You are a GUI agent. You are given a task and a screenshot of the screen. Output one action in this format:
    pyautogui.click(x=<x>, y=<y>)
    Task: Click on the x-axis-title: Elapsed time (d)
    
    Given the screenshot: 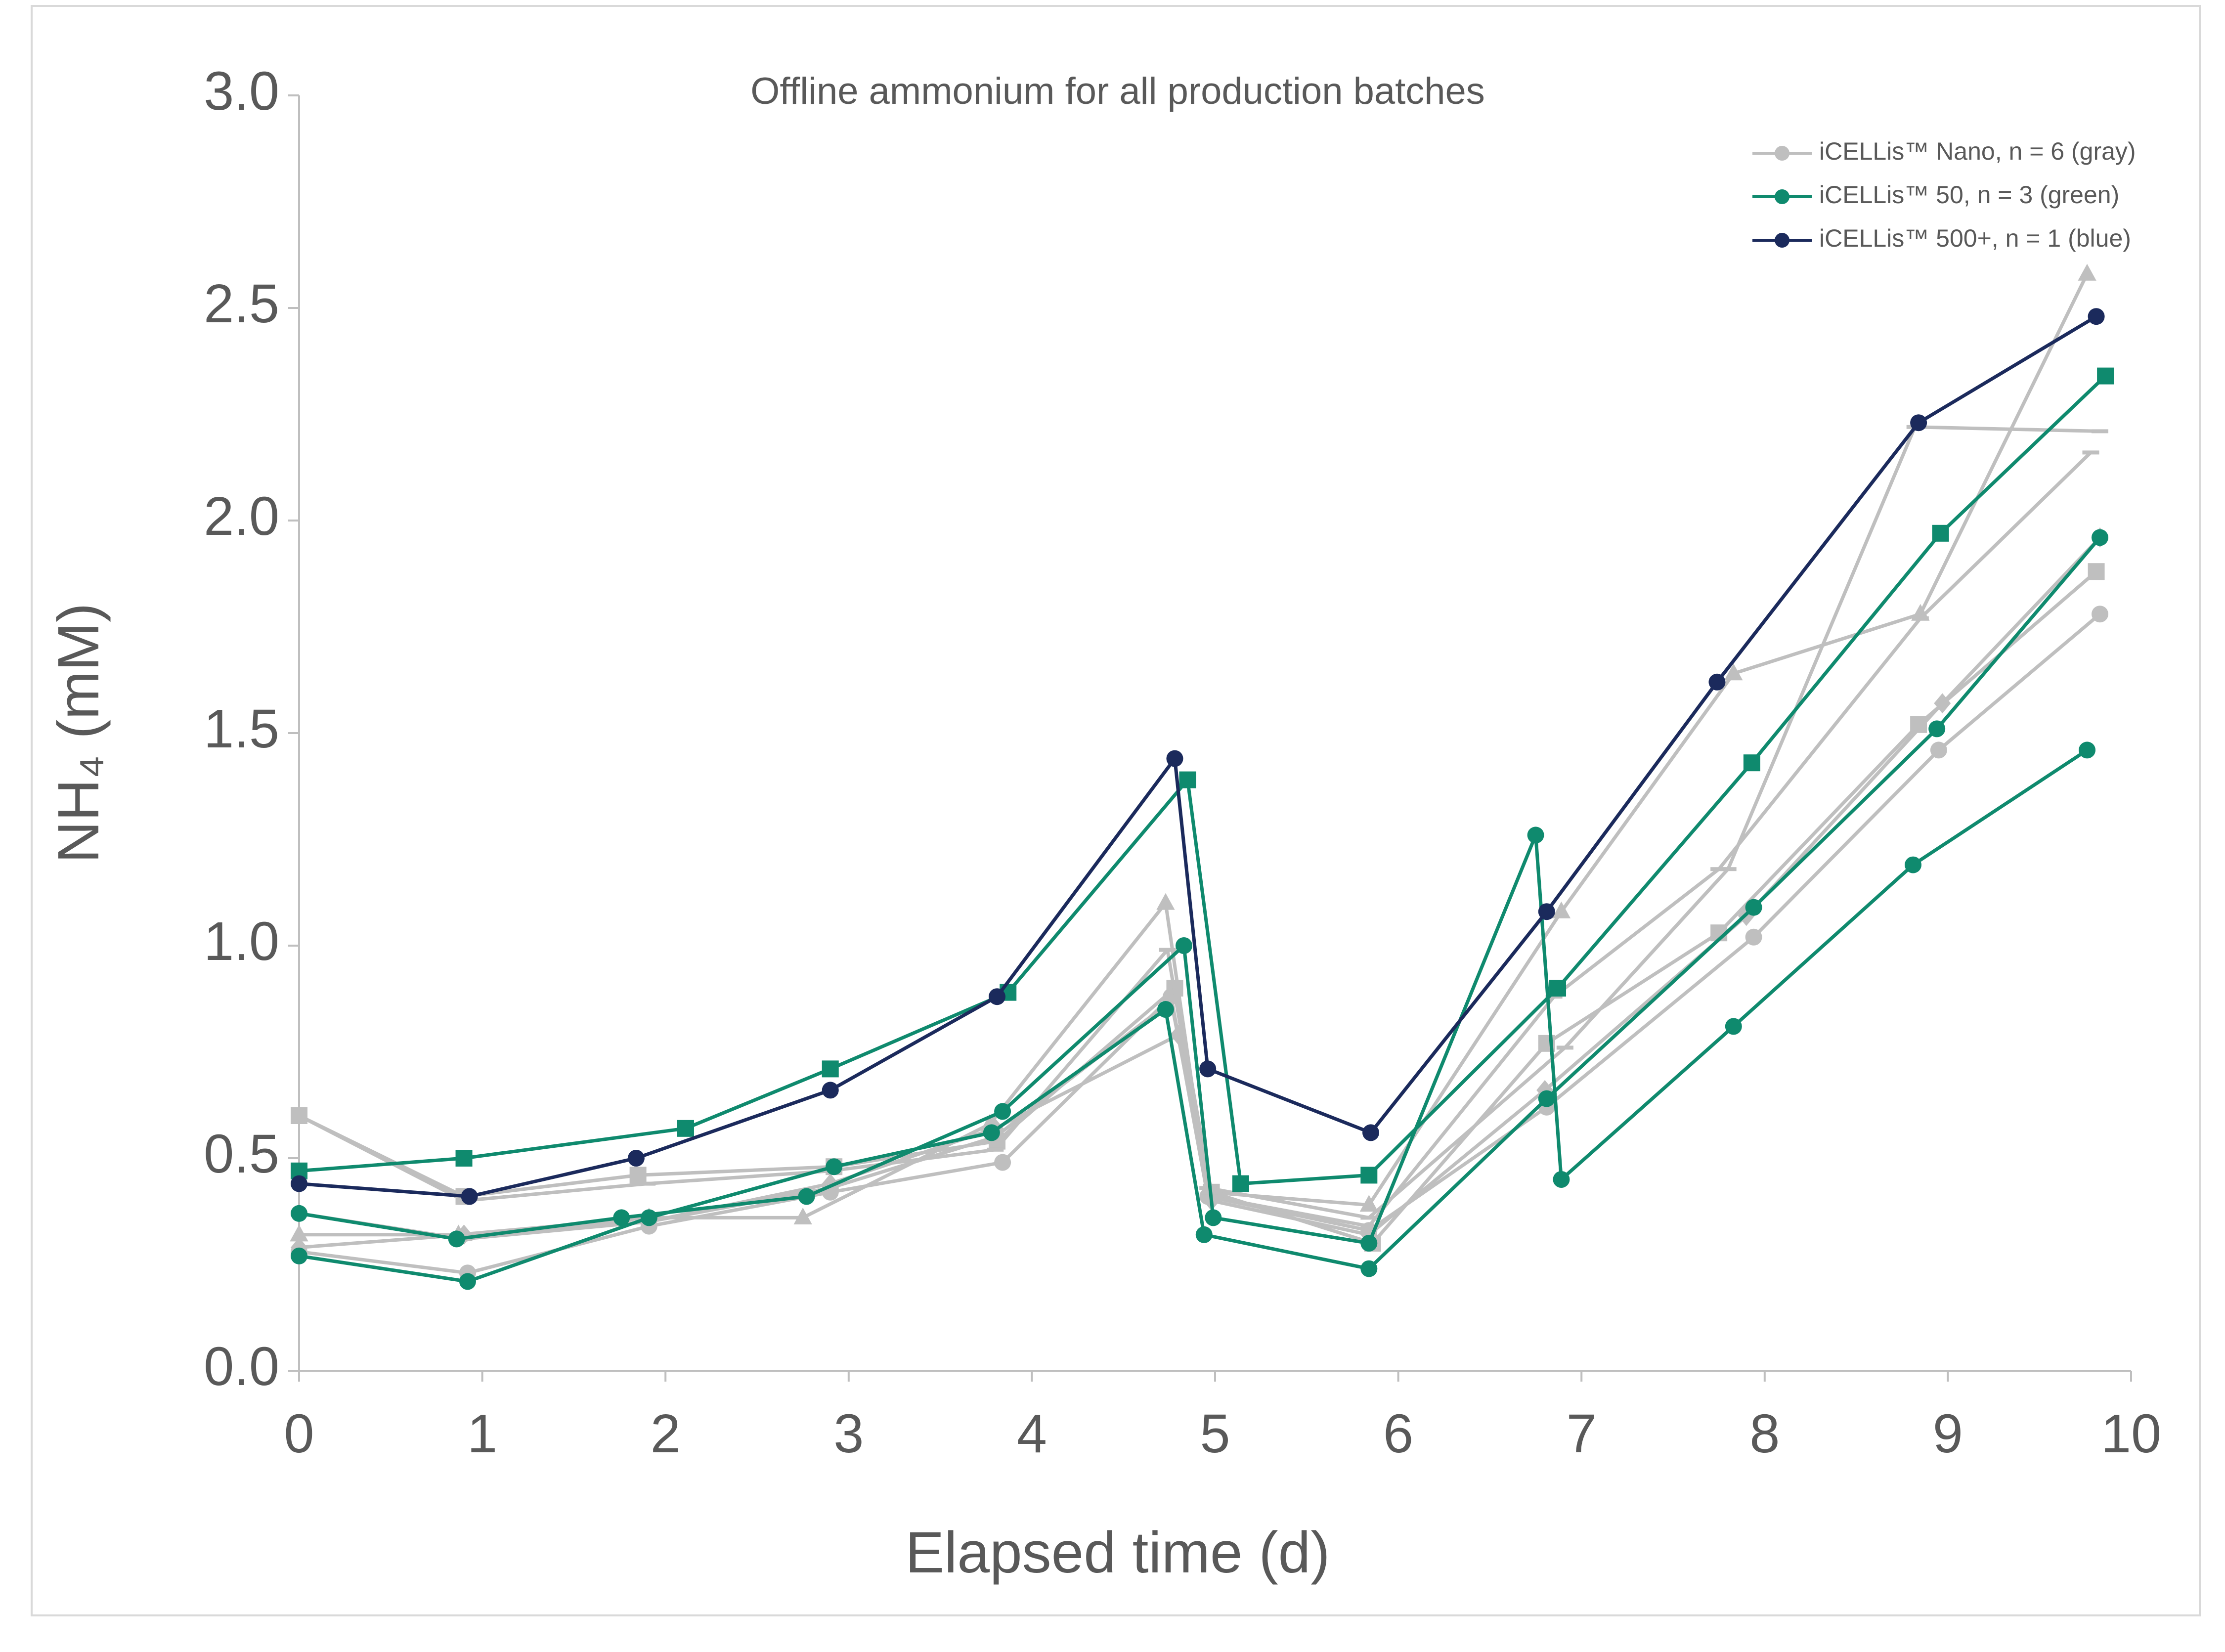 What is the action you would take?
    pyautogui.click(x=1117, y=1553)
    